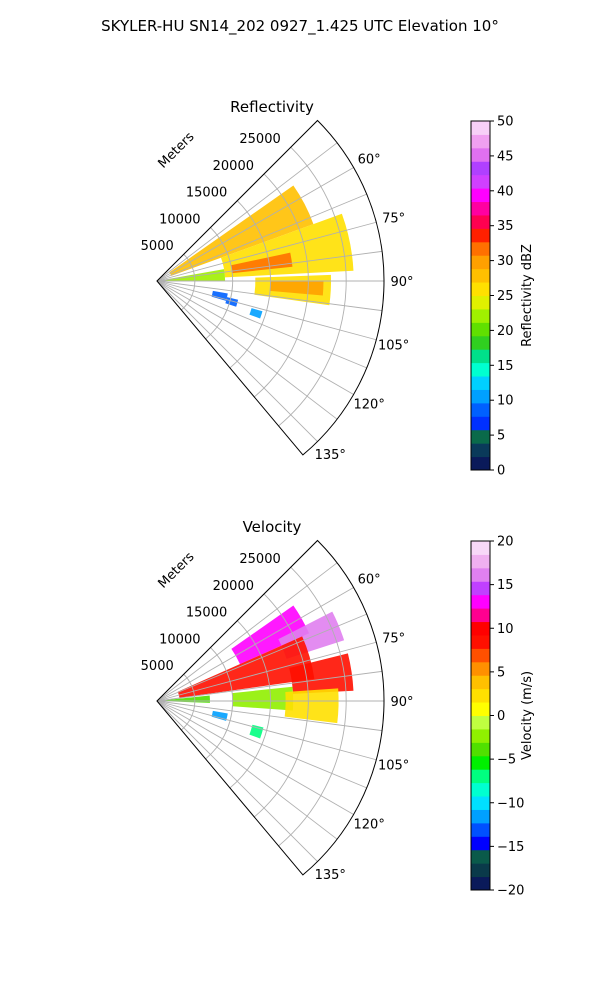 The image size is (600, 1000). I want to click on azimuth-tick-label: 60°, so click(369, 160).